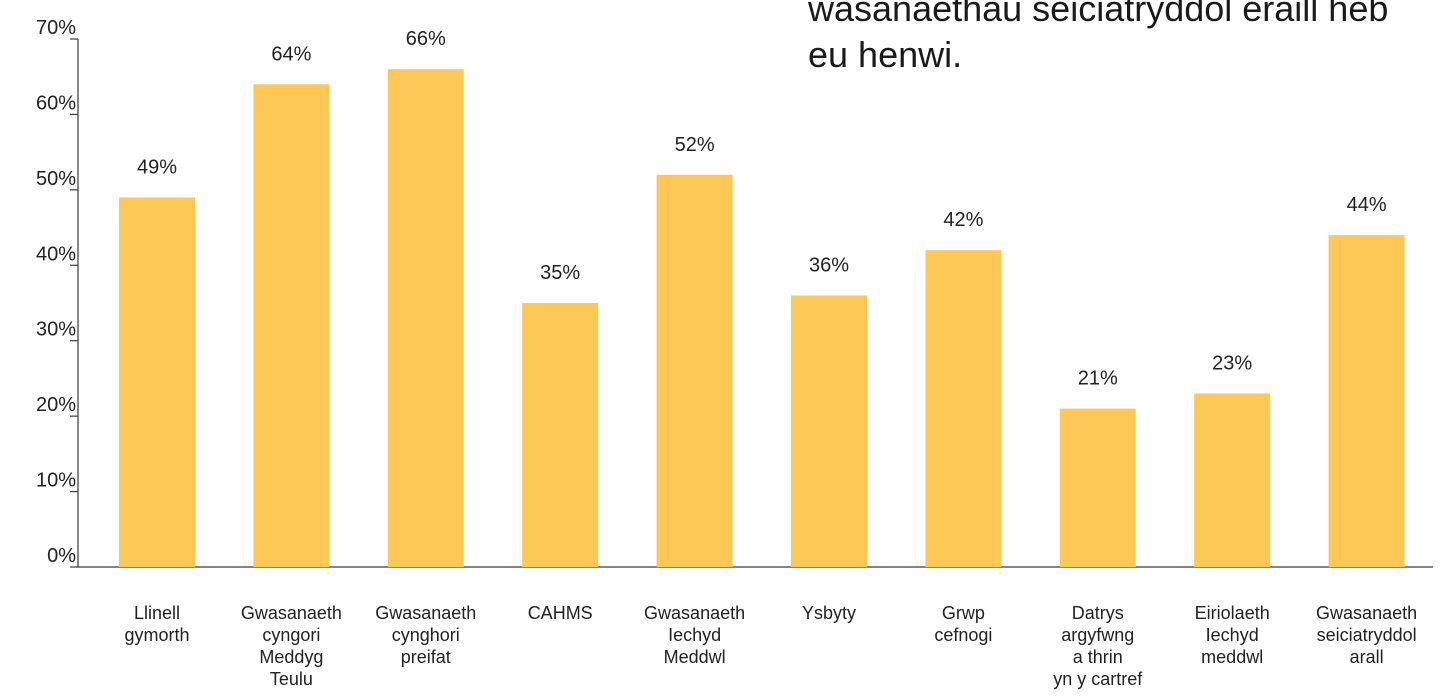 Image resolution: width=1452 pixels, height=699 pixels. Describe the element at coordinates (885, 54) in the screenshot. I see `annotation-line-2: eu henwi.` at that location.